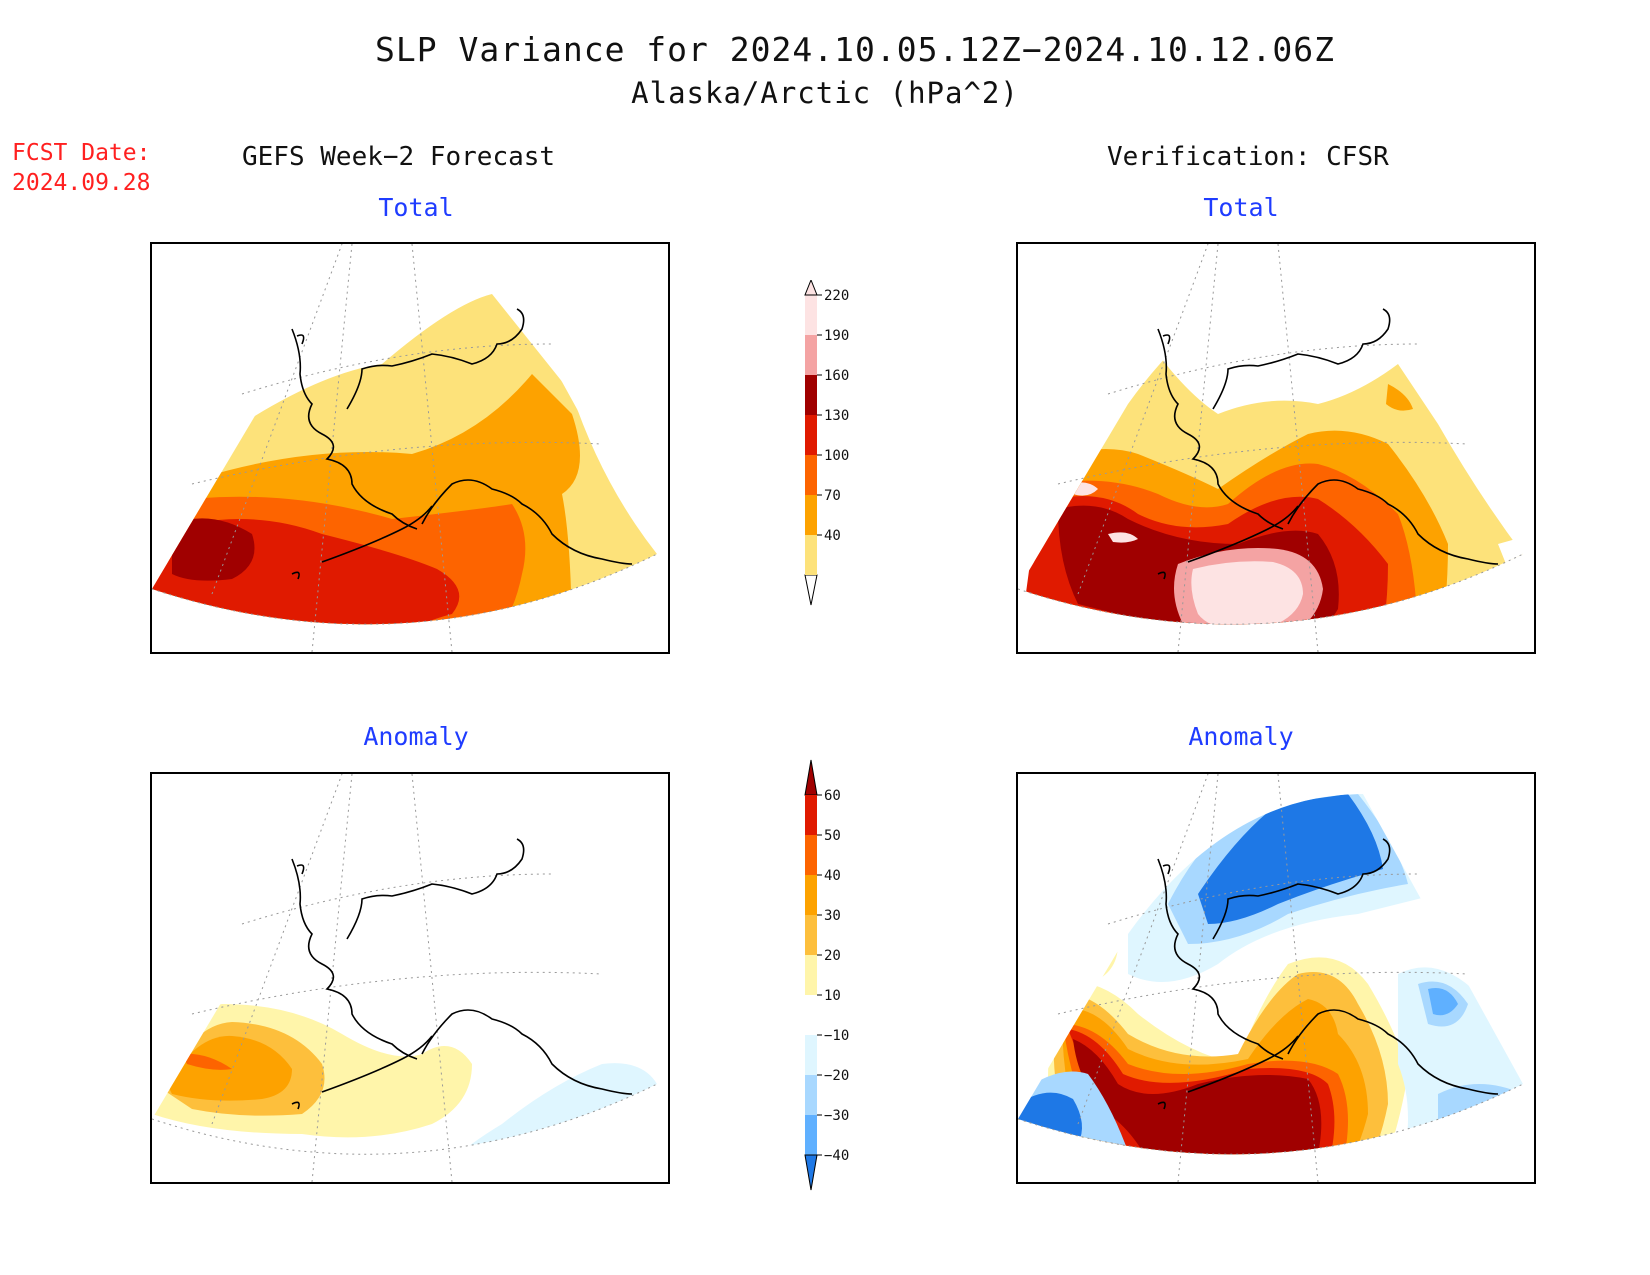 This screenshot has height=1275, width=1650. Describe the element at coordinates (836, 1076) in the screenshot. I see `colorbar-tick-label: −20` at that location.